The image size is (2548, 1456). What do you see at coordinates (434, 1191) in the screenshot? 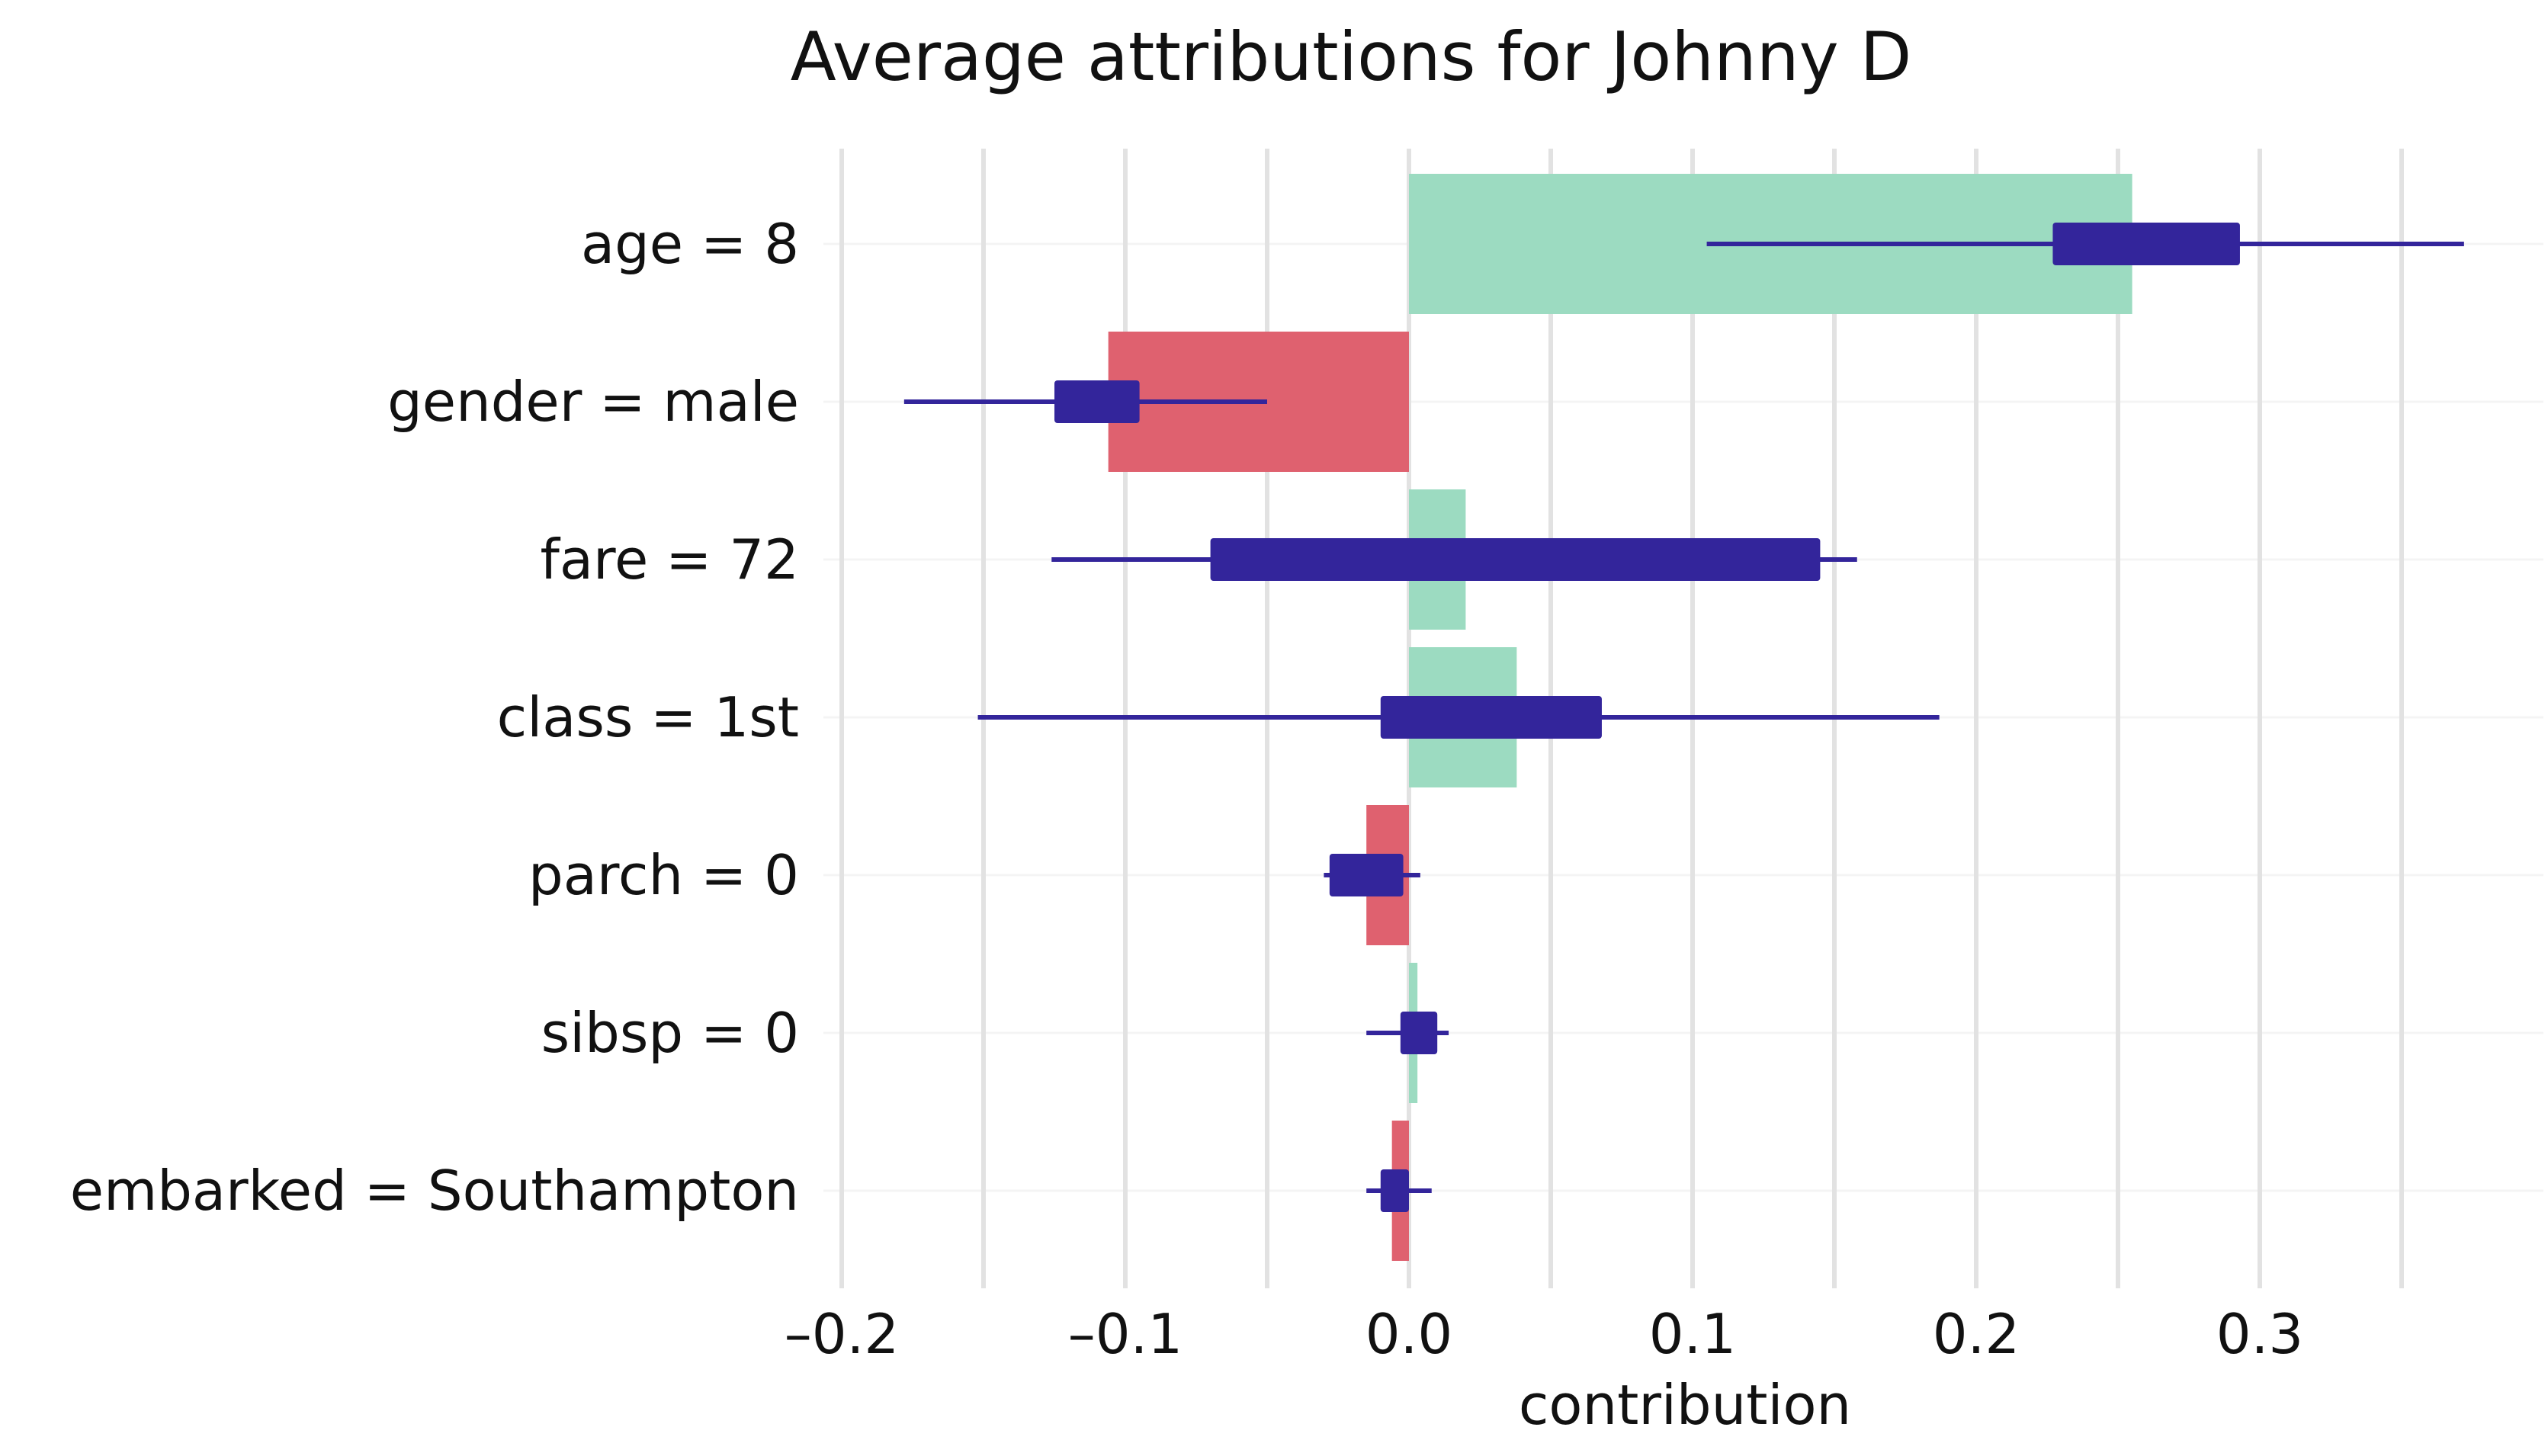
I see `category-label: embarked = Southampton` at bounding box center [434, 1191].